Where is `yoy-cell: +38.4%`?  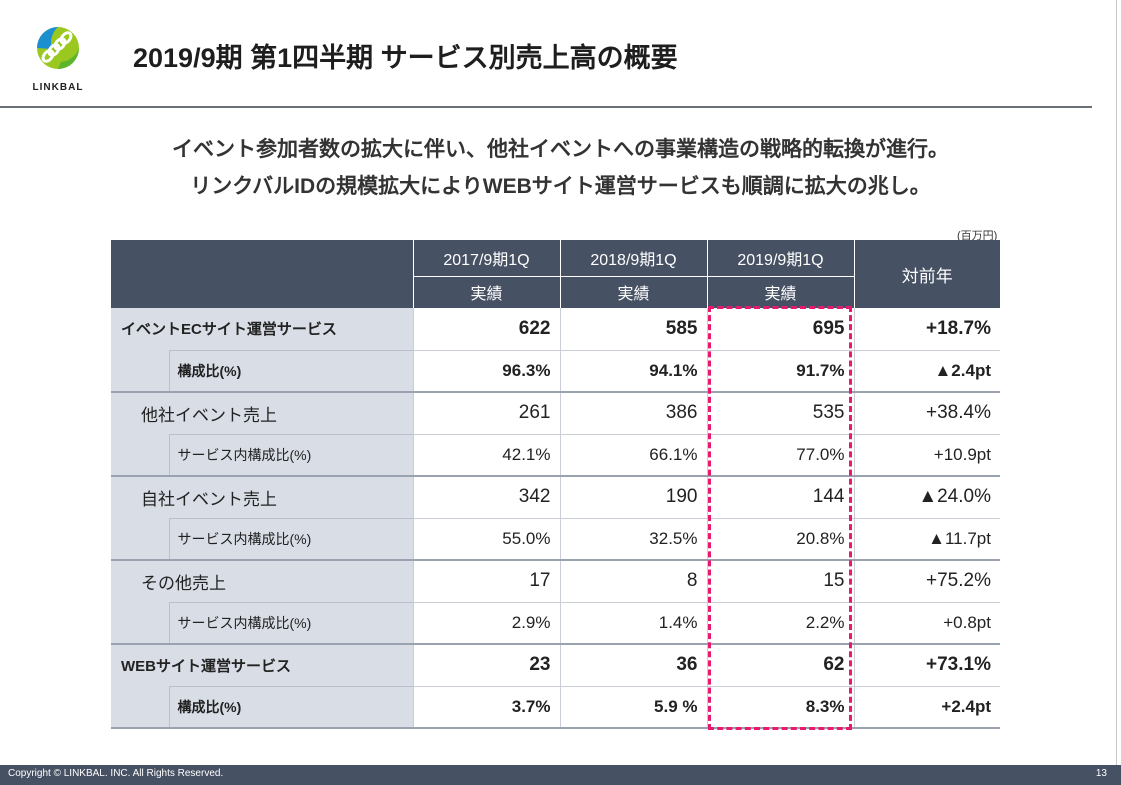 yoy-cell: +38.4% is located at coordinates (926, 413).